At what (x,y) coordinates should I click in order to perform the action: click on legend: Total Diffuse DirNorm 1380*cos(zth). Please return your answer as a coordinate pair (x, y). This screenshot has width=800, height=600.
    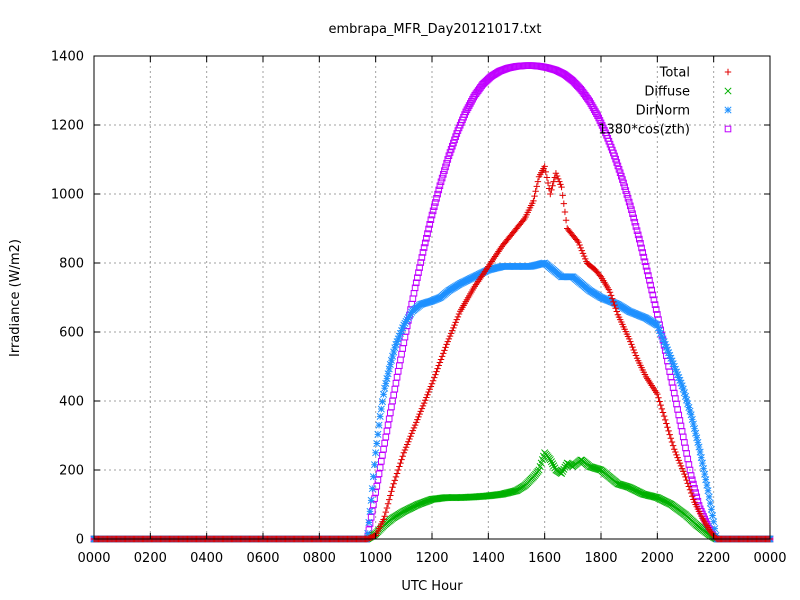
    Looking at the image, I should click on (665, 102).